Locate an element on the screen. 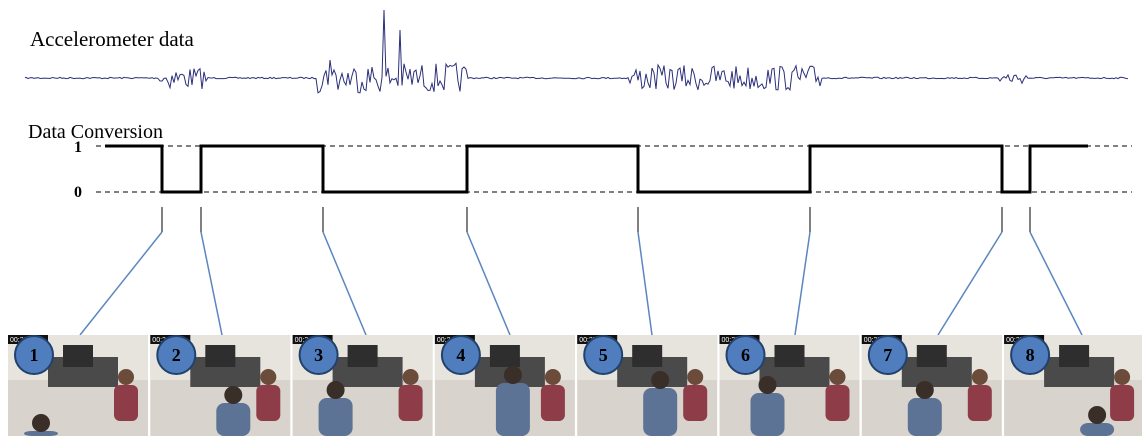  frame: 00:257 is located at coordinates (931, 385).